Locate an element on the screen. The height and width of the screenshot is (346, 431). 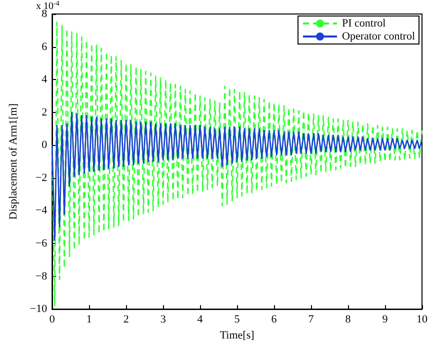
y-tick-label: −2 is located at coordinates (41, 178).